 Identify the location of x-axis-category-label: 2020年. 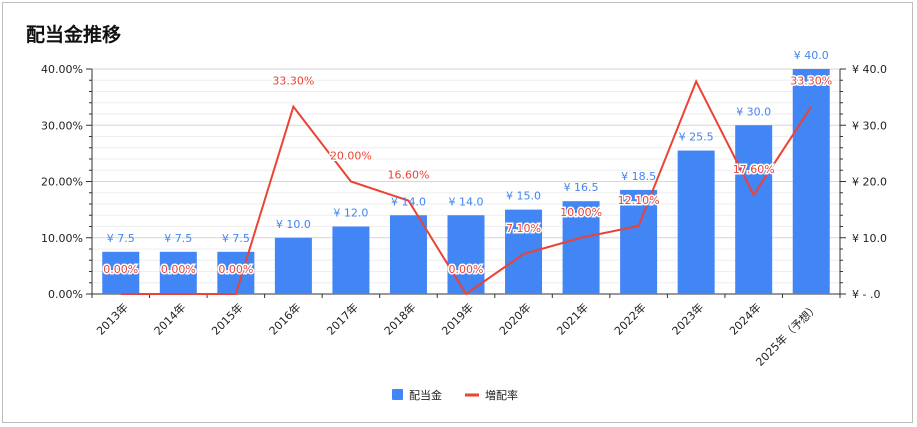
(514, 318).